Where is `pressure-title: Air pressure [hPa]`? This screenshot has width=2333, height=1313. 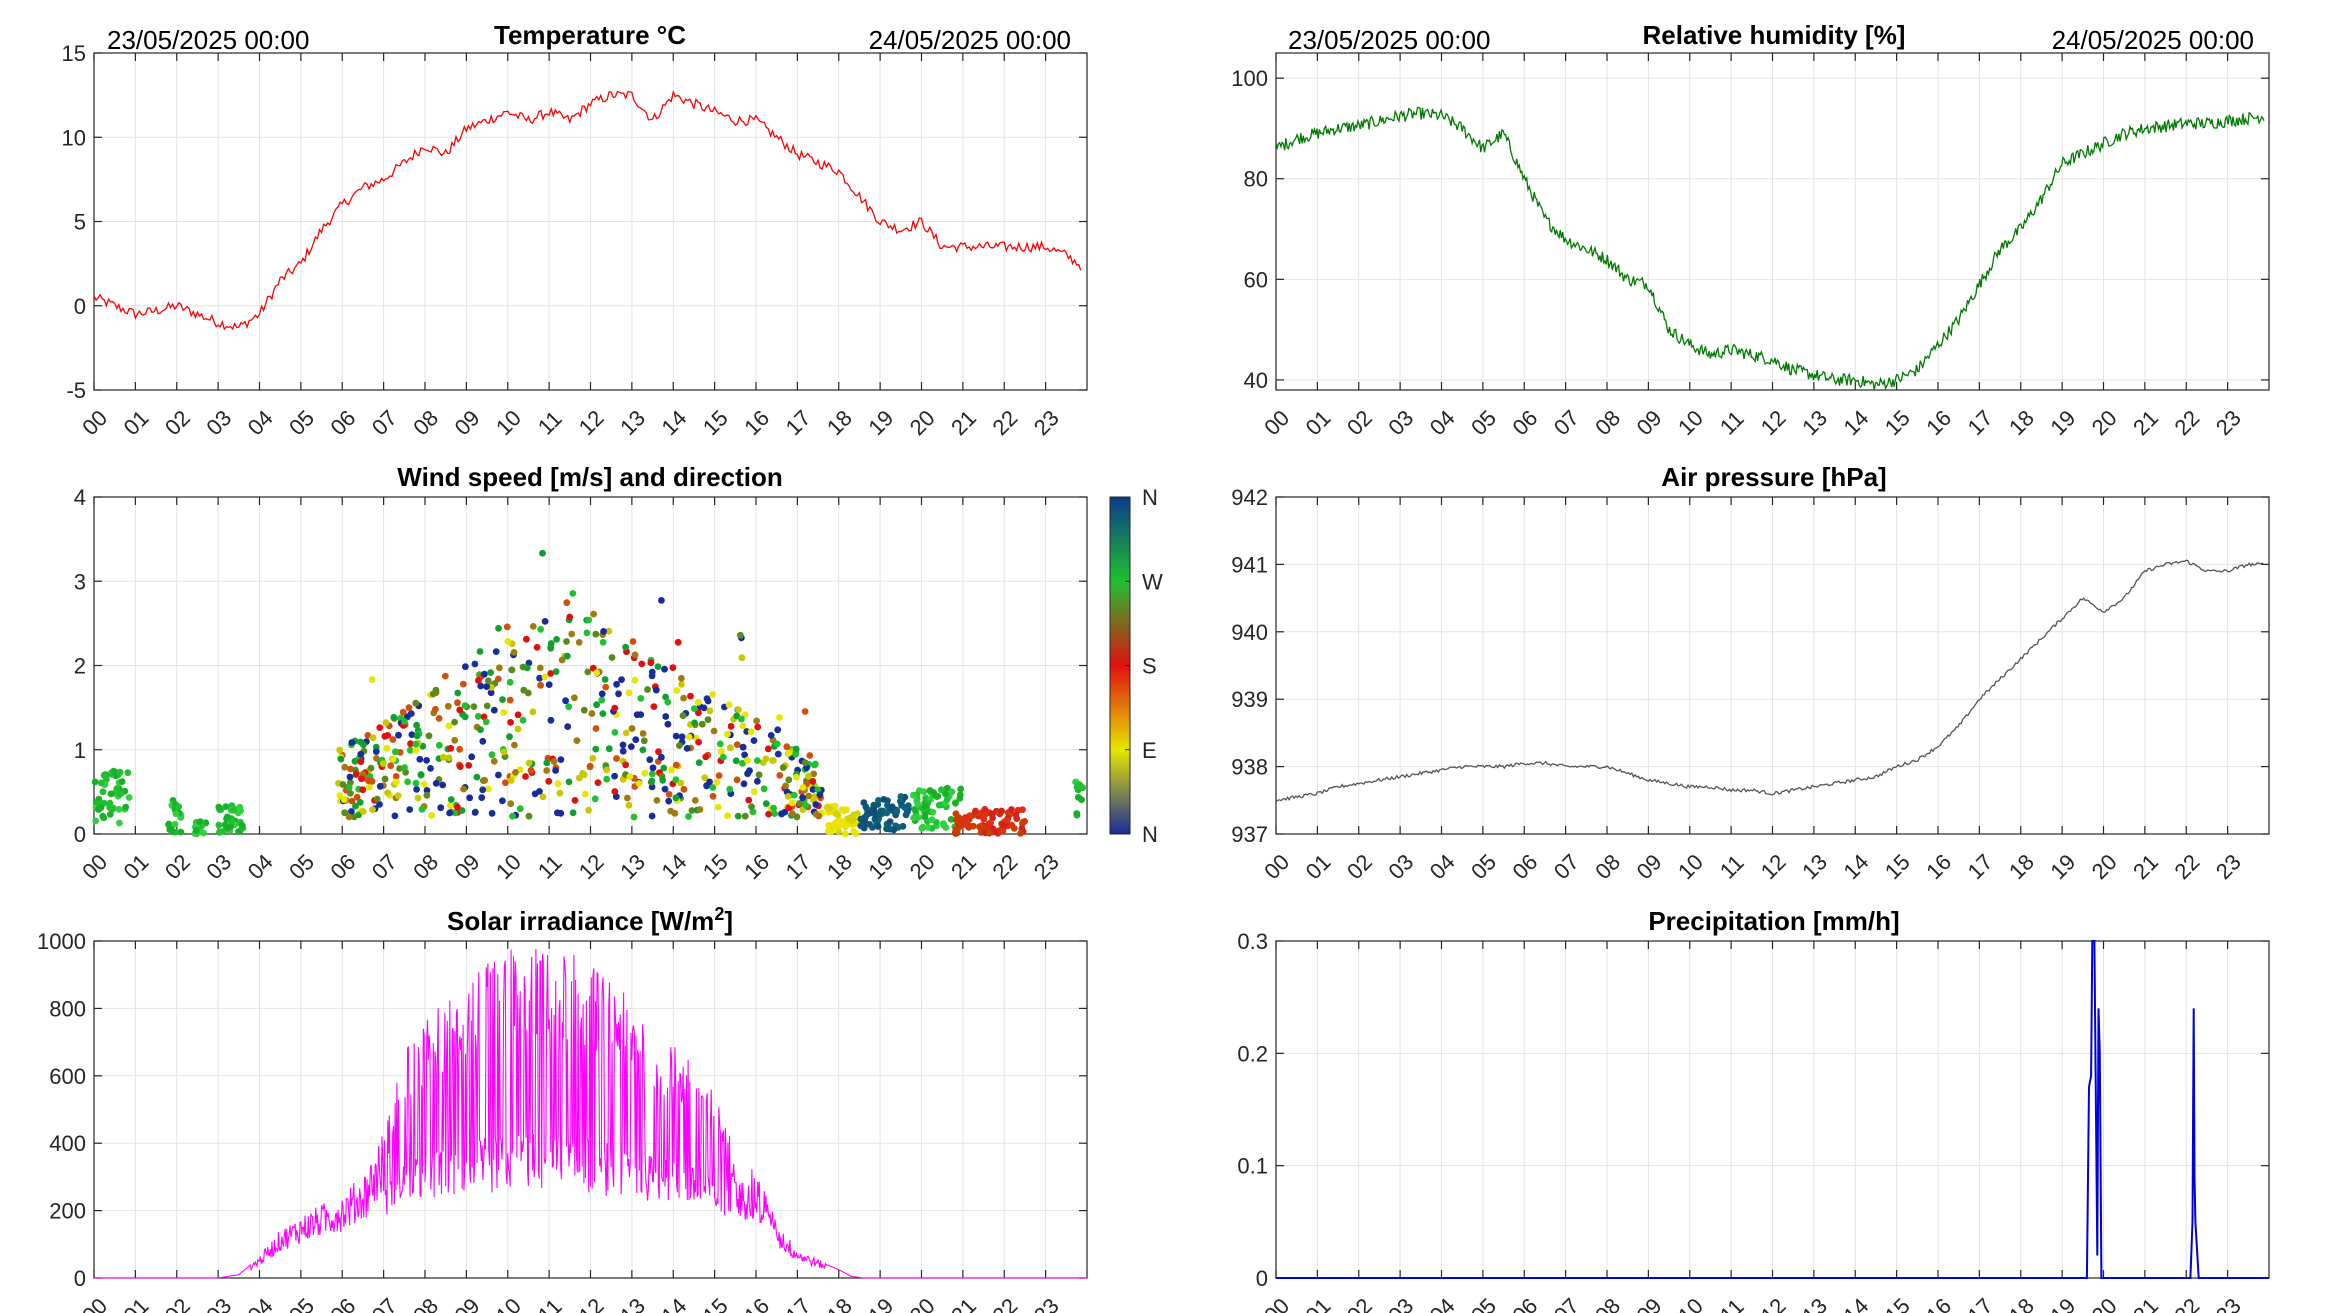 pressure-title: Air pressure [hPa] is located at coordinates (1773, 477).